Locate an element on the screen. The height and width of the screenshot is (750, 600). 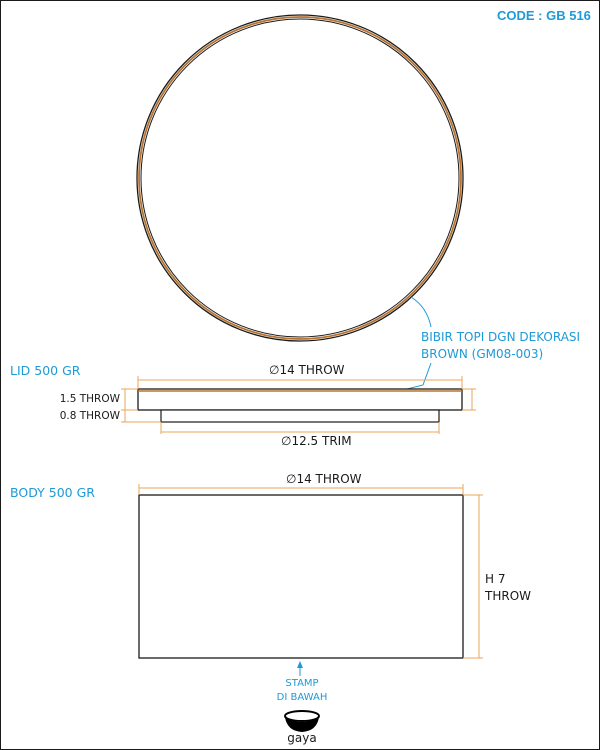
product-code: CODE : GB 516 is located at coordinates (544, 15).